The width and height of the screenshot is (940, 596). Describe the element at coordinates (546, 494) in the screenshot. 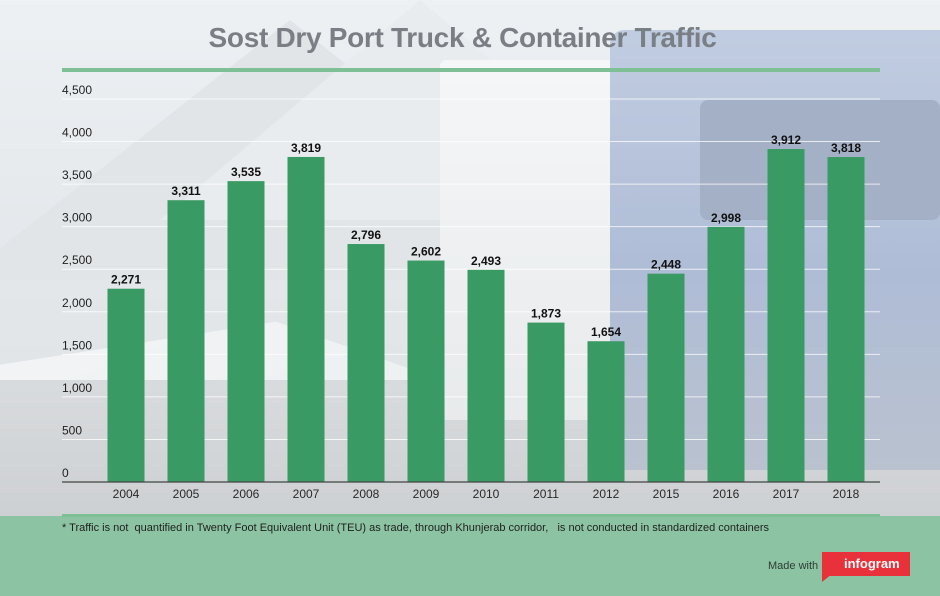

I see `x-tick-label: 2011` at that location.